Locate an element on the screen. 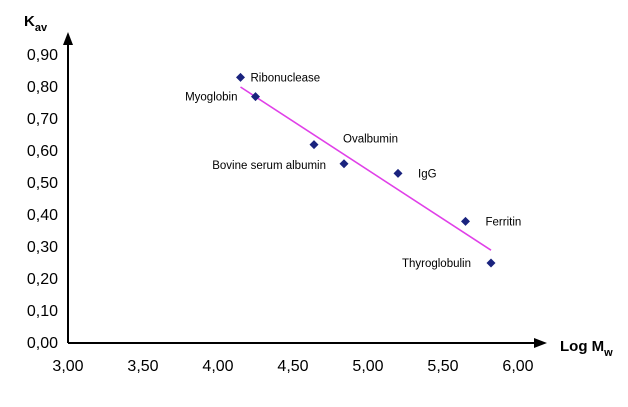 The width and height of the screenshot is (628, 407). x-axis-arrow-icon is located at coordinates (540, 343).